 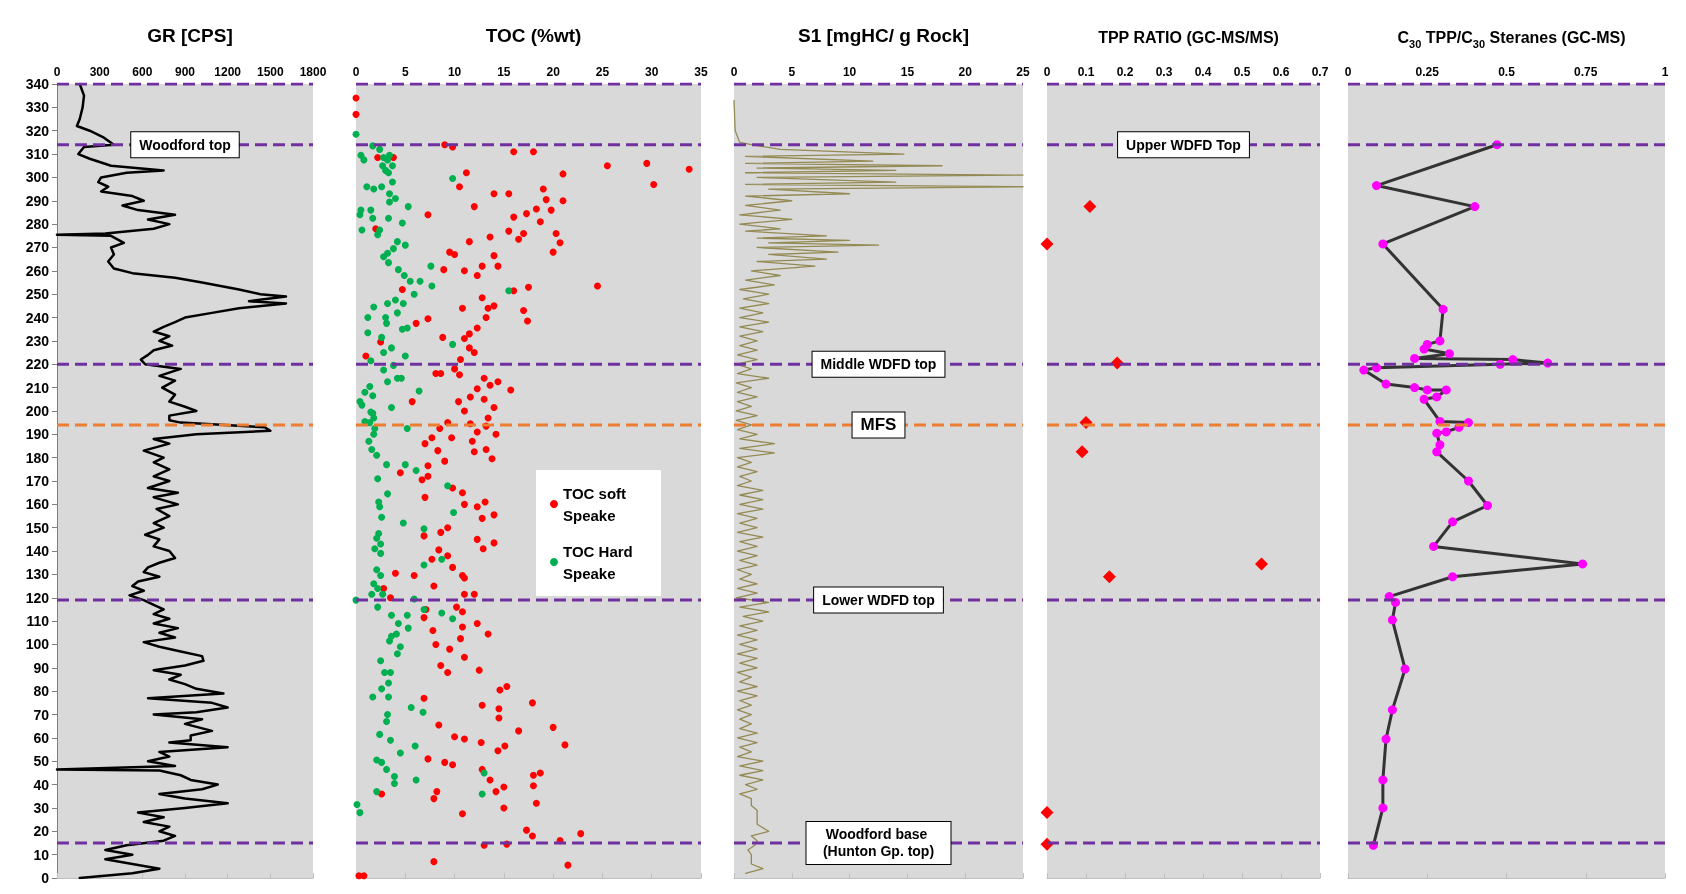 I want to click on ref-line-label: MFS, so click(x=878, y=425).